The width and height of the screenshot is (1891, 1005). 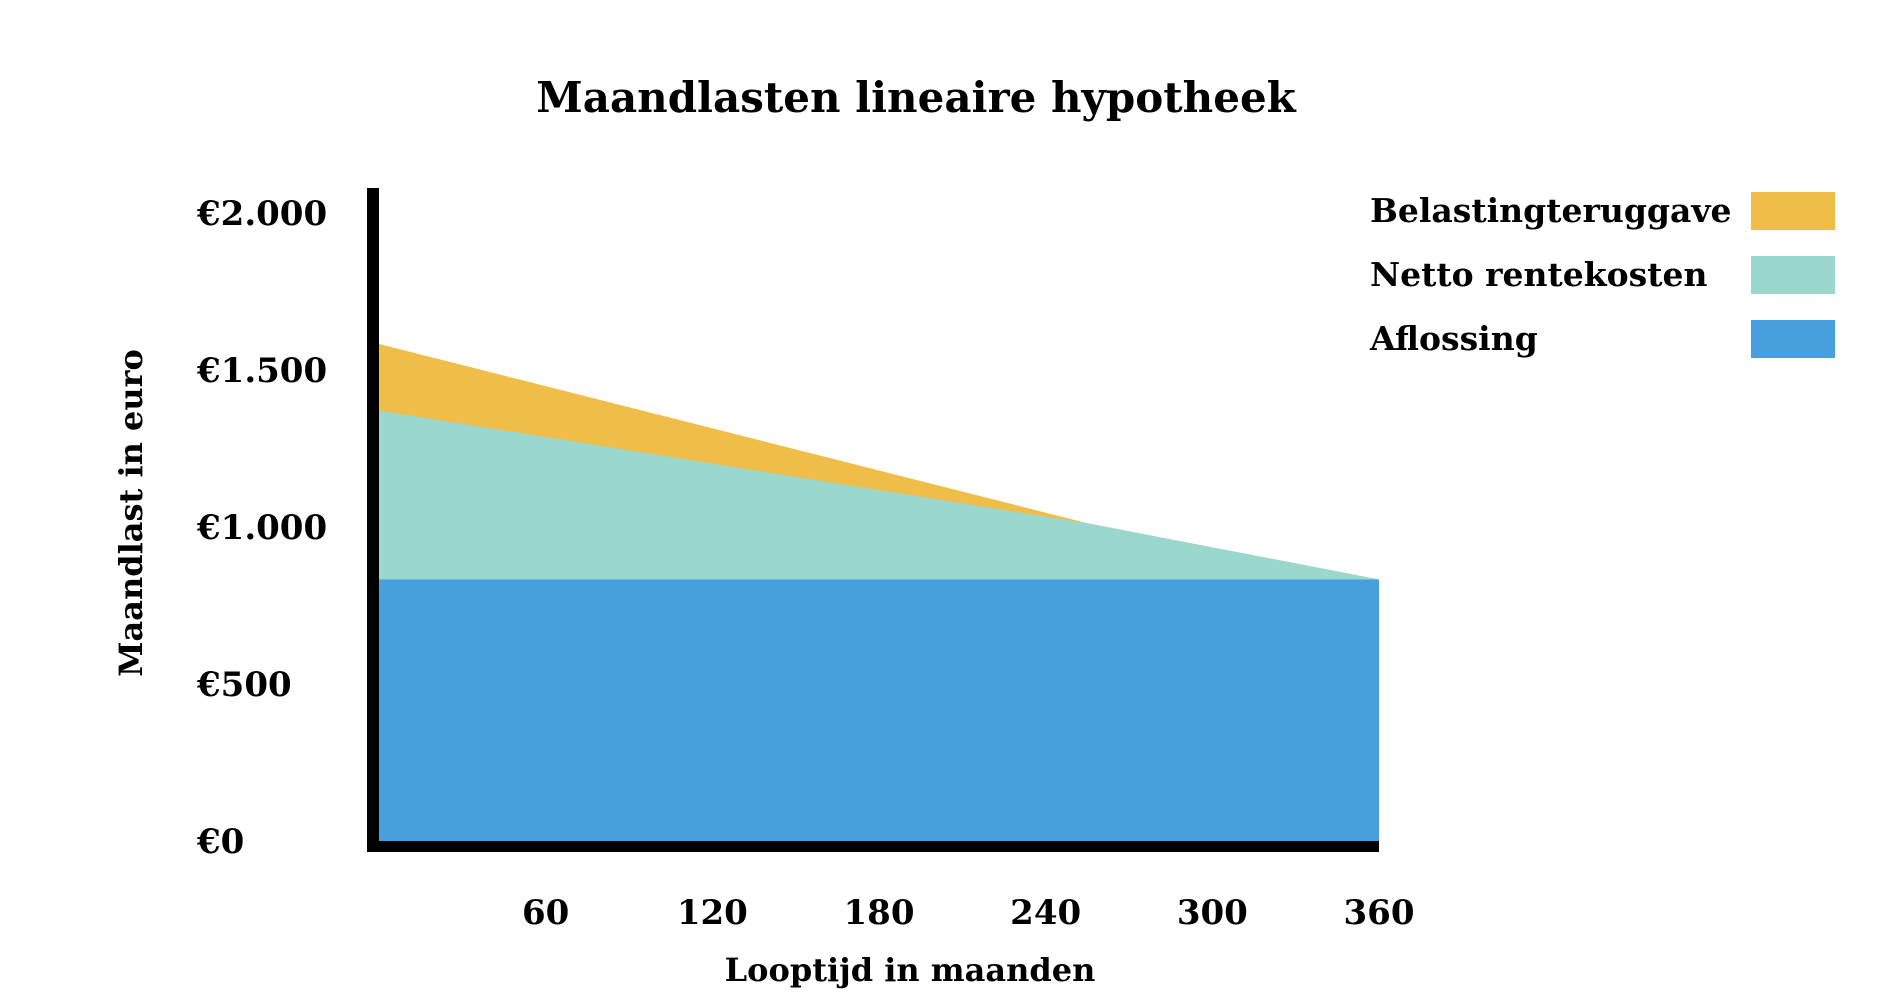 I want to click on y-tick-labels: €0 €500 €1.000 €1.500 €2.000, so click(x=261, y=528).